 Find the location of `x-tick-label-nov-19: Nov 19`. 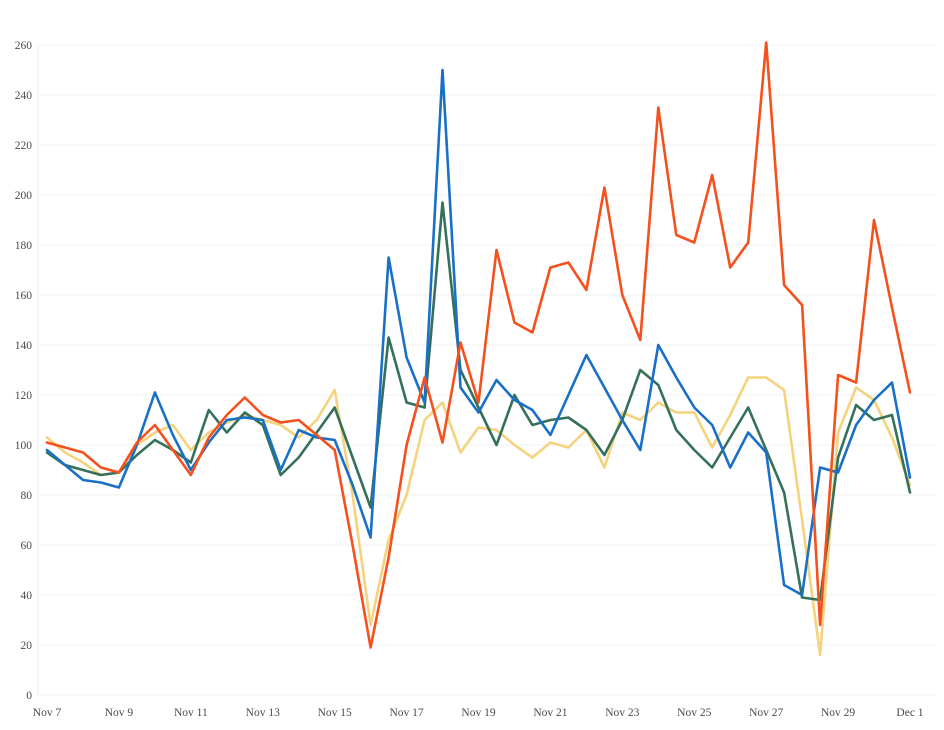

x-tick-label-nov-19: Nov 19 is located at coordinates (478, 713).